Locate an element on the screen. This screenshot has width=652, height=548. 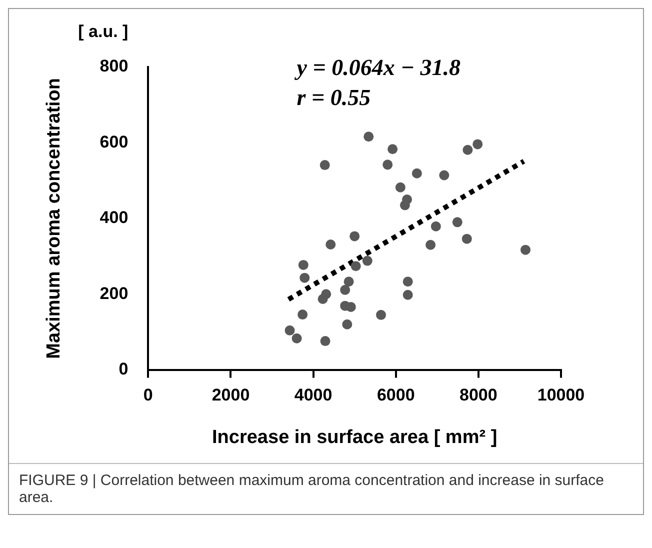
x-axis-title: Increase in surface area [ mm² ] is located at coordinates (355, 437).